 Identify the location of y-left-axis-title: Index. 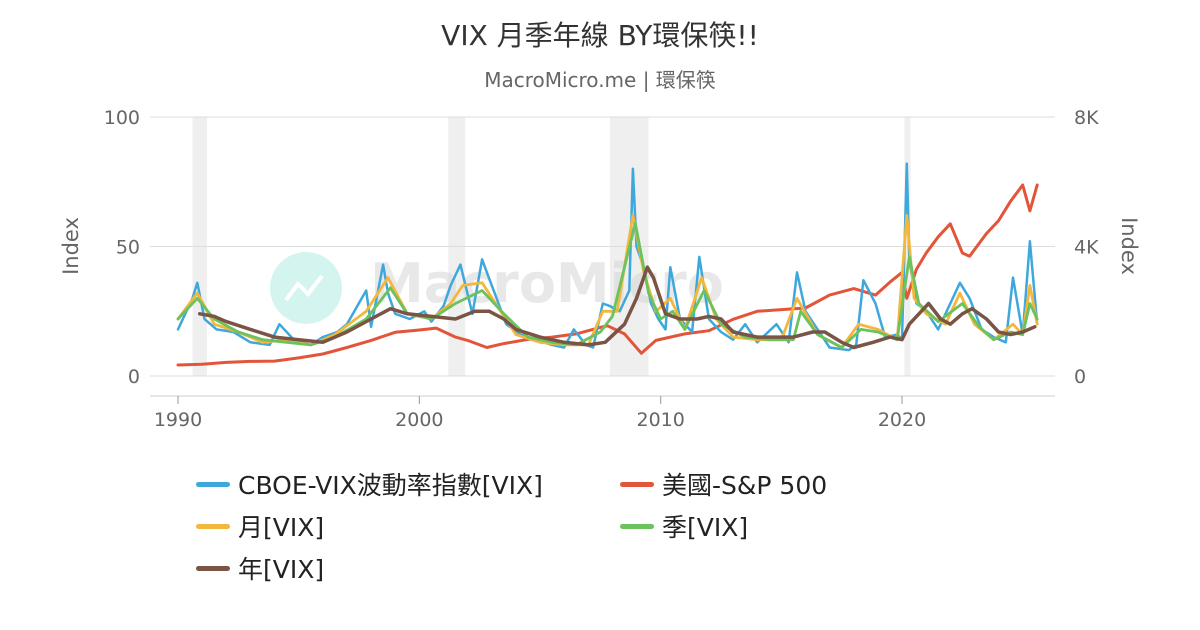
(71, 246).